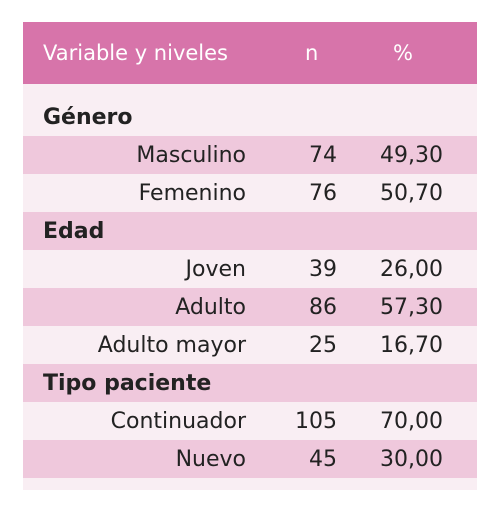 Image resolution: width=503 pixels, height=510 pixels. I want to click on row-n: 86, so click(323, 307).